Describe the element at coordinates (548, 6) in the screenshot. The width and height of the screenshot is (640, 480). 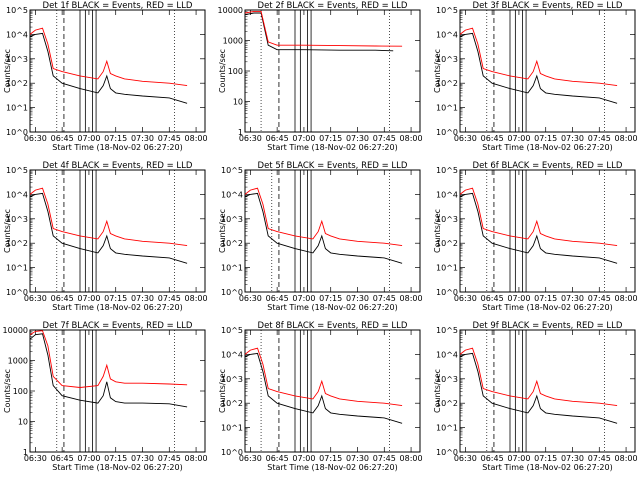
I see `panel-title: Det 3f BLACK = Events, RED = LLD` at that location.